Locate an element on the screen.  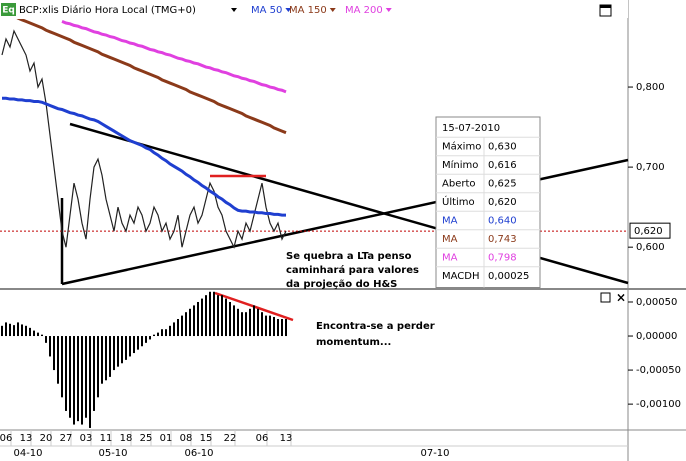
legend-entry: MA 150 is located at coordinates (308, 10).